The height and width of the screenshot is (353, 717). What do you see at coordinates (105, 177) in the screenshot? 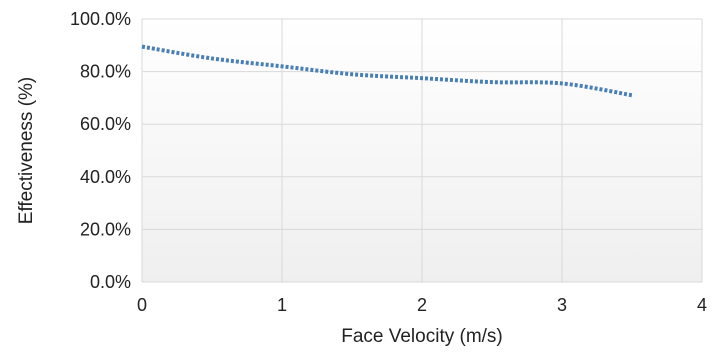
I see `y-tick-label: 40.0%` at bounding box center [105, 177].